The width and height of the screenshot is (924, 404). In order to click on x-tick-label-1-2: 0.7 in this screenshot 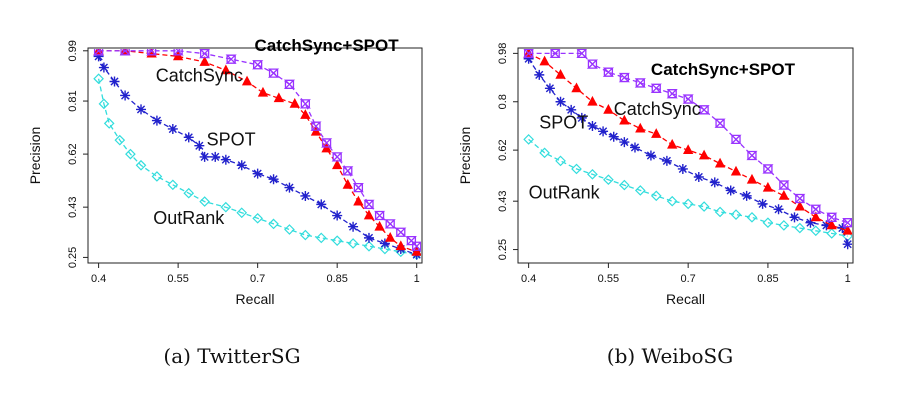, I will do `click(257, 279)`.